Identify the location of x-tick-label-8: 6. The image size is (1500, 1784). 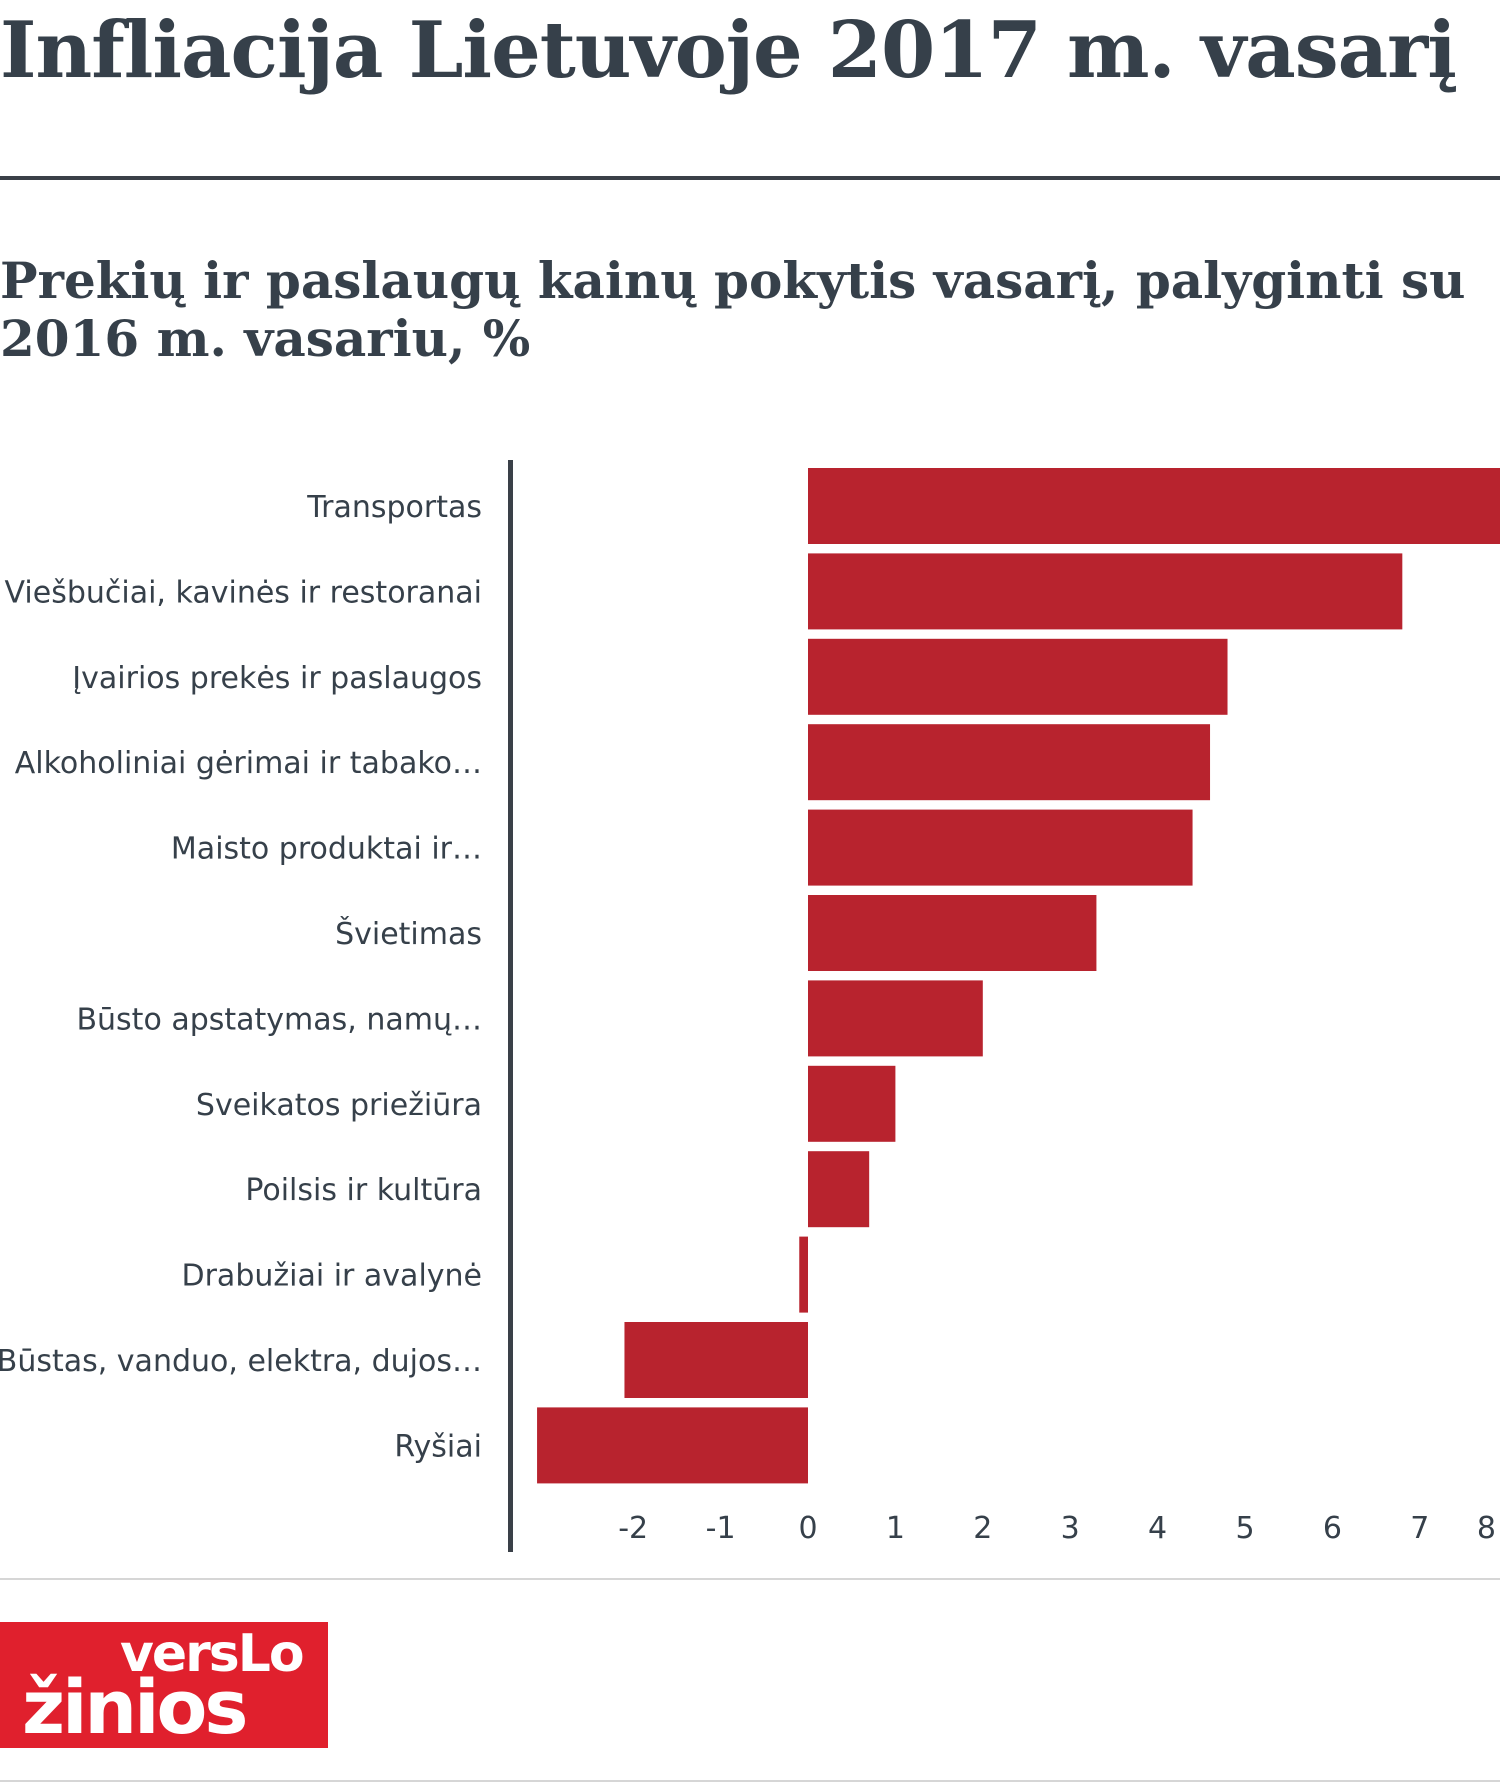
(1332, 1528).